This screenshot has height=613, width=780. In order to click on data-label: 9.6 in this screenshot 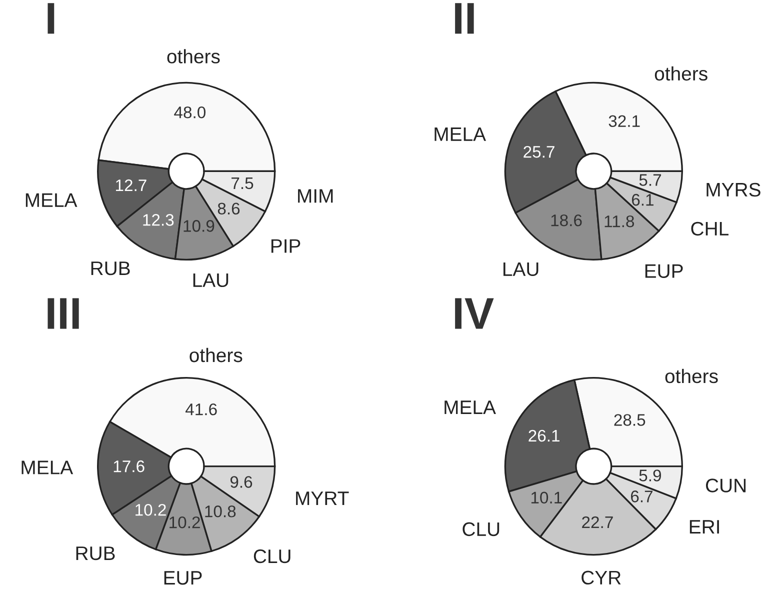, I will do `click(241, 482)`.